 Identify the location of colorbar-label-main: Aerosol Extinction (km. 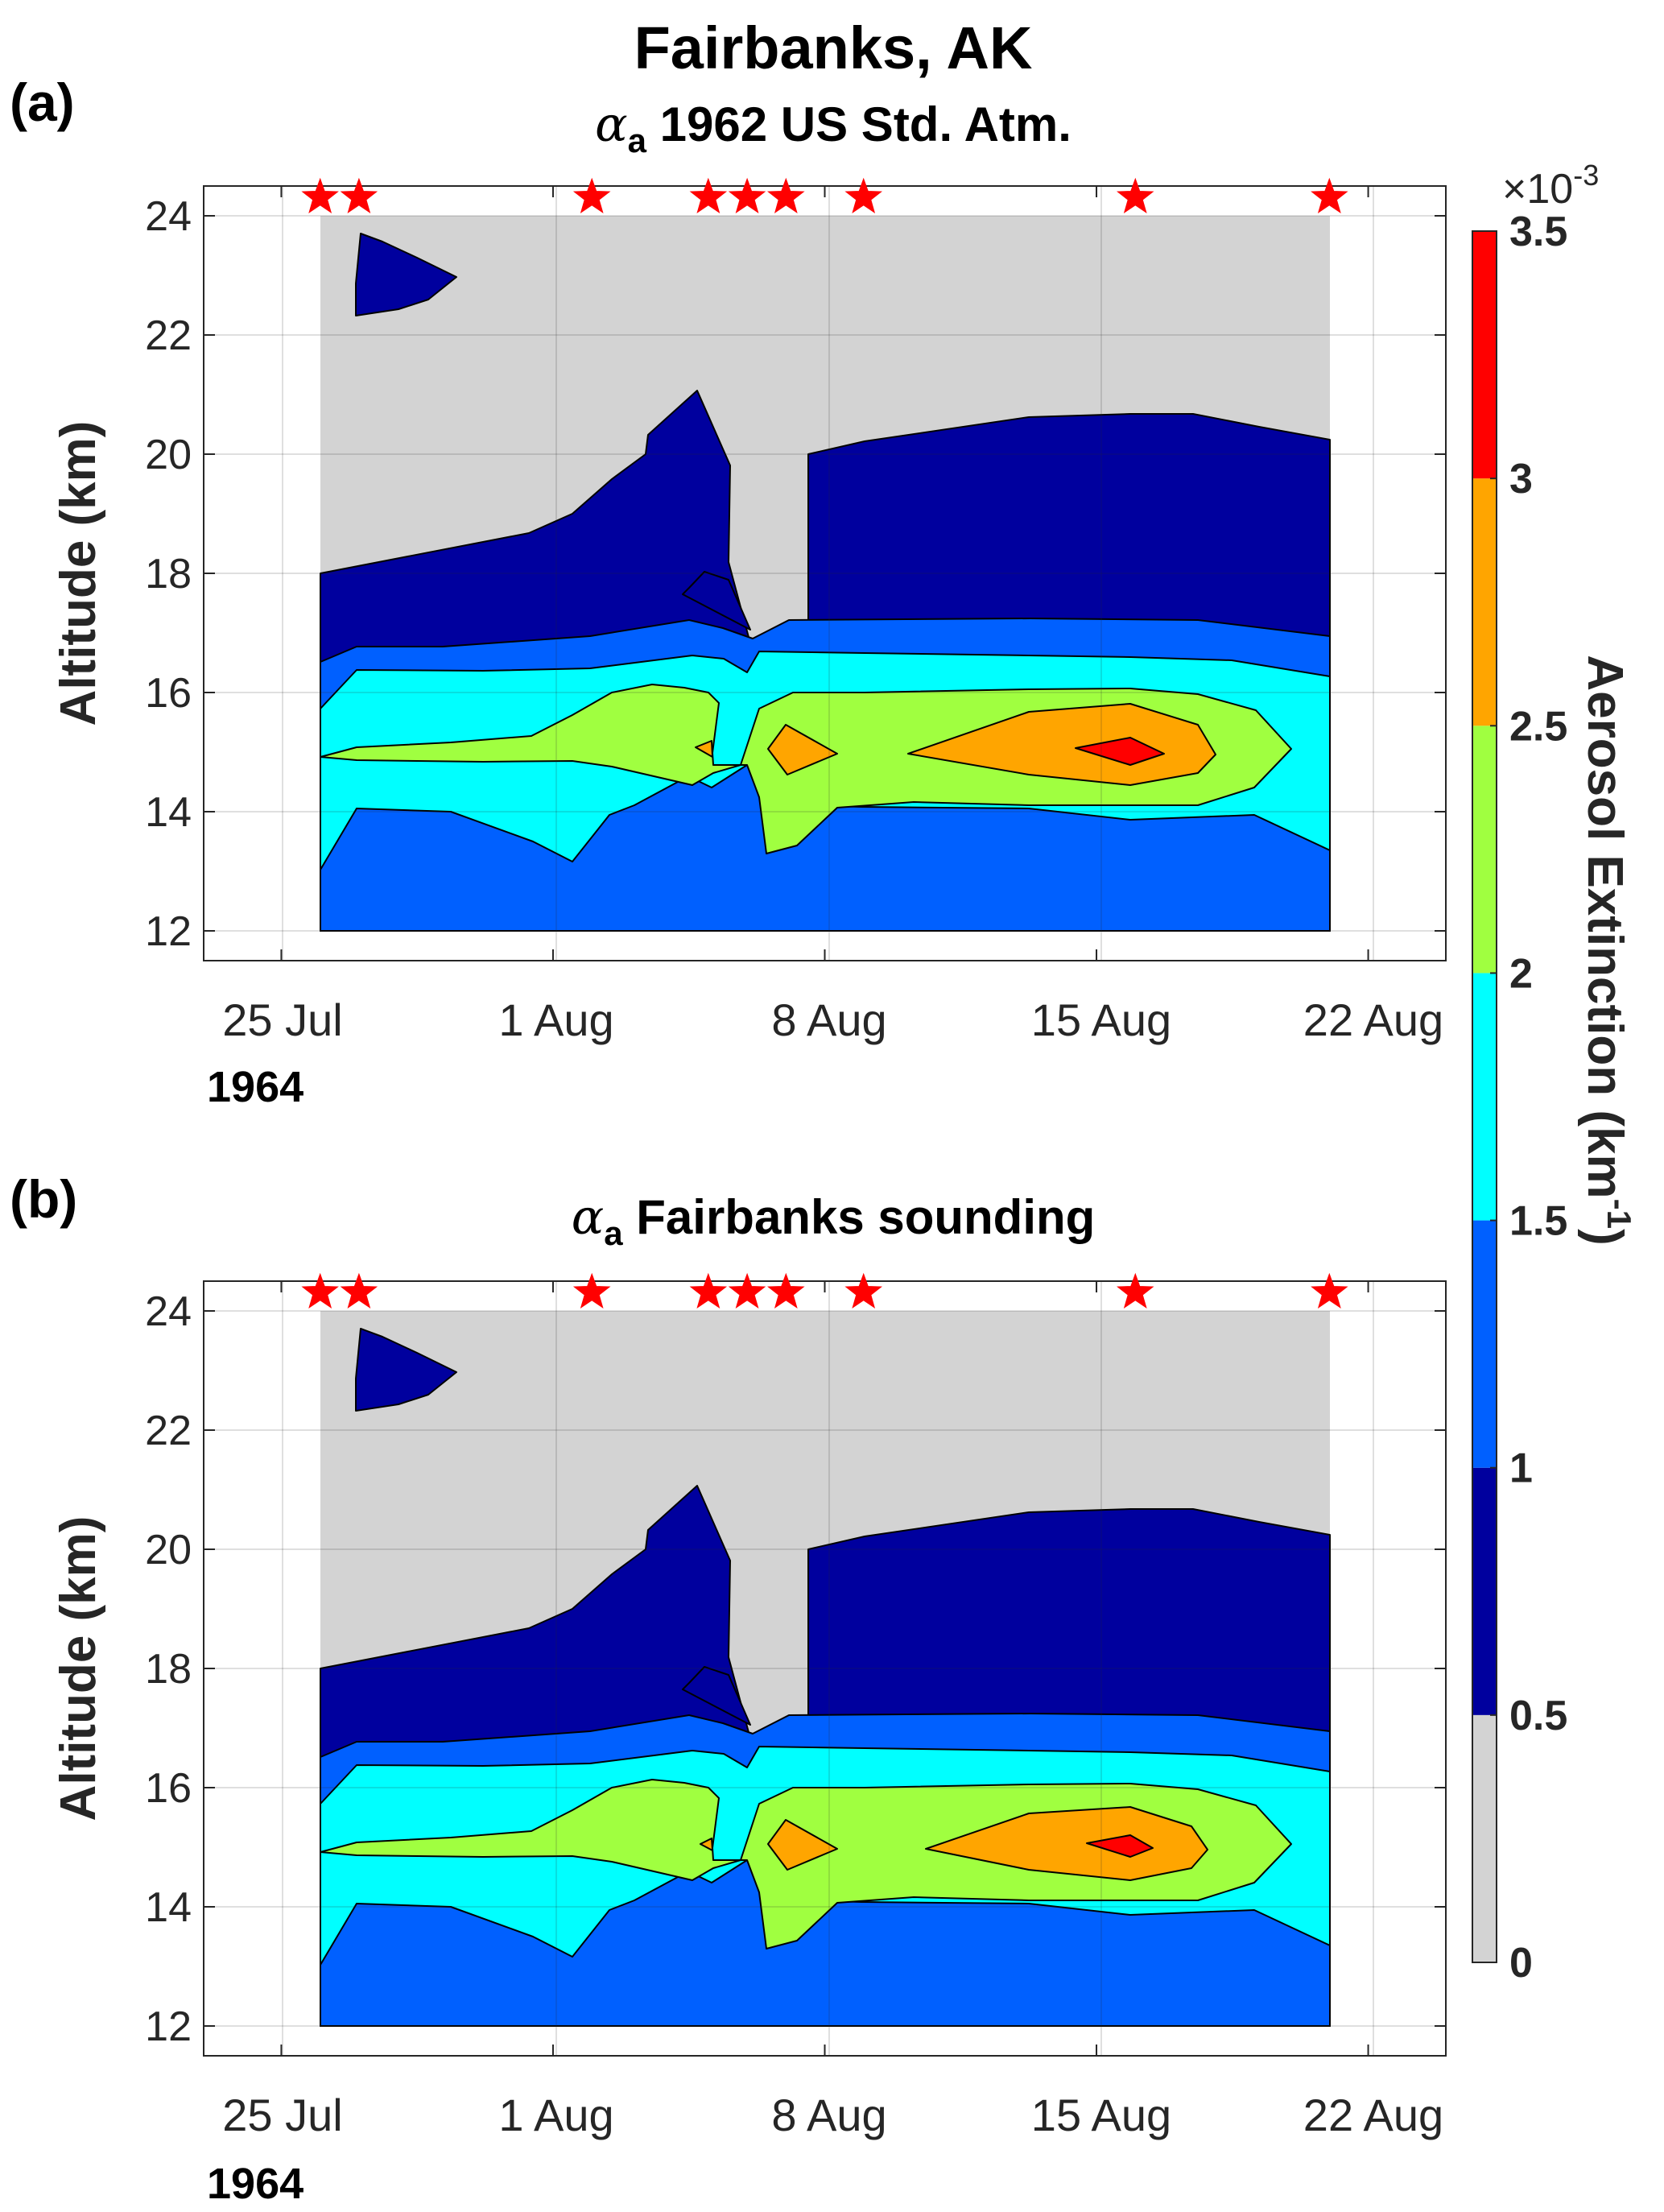
(1605, 926).